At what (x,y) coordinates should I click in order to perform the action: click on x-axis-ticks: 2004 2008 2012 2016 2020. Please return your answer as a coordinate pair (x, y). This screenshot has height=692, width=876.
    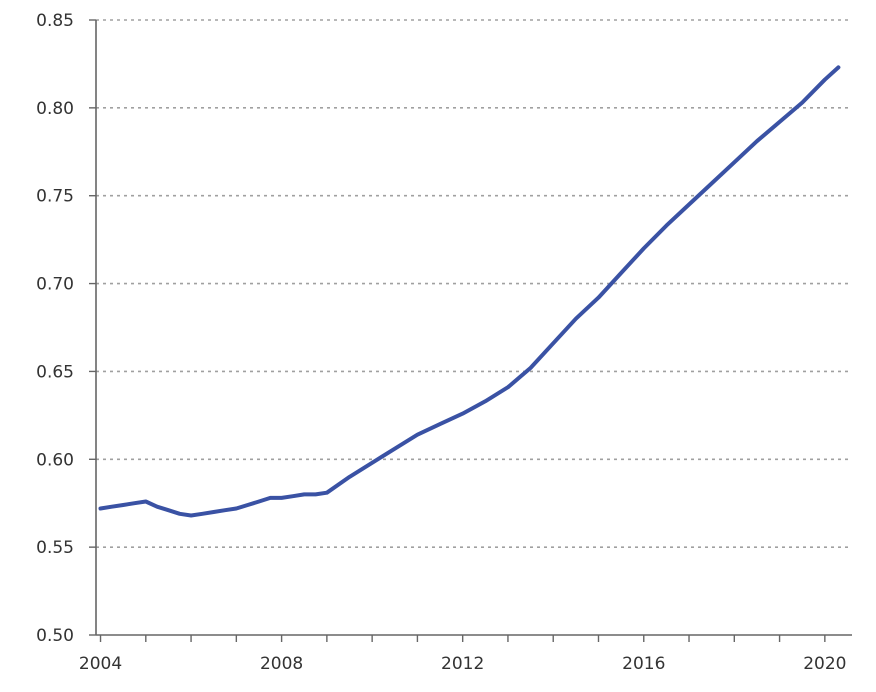
    Looking at the image, I should click on (462, 654).